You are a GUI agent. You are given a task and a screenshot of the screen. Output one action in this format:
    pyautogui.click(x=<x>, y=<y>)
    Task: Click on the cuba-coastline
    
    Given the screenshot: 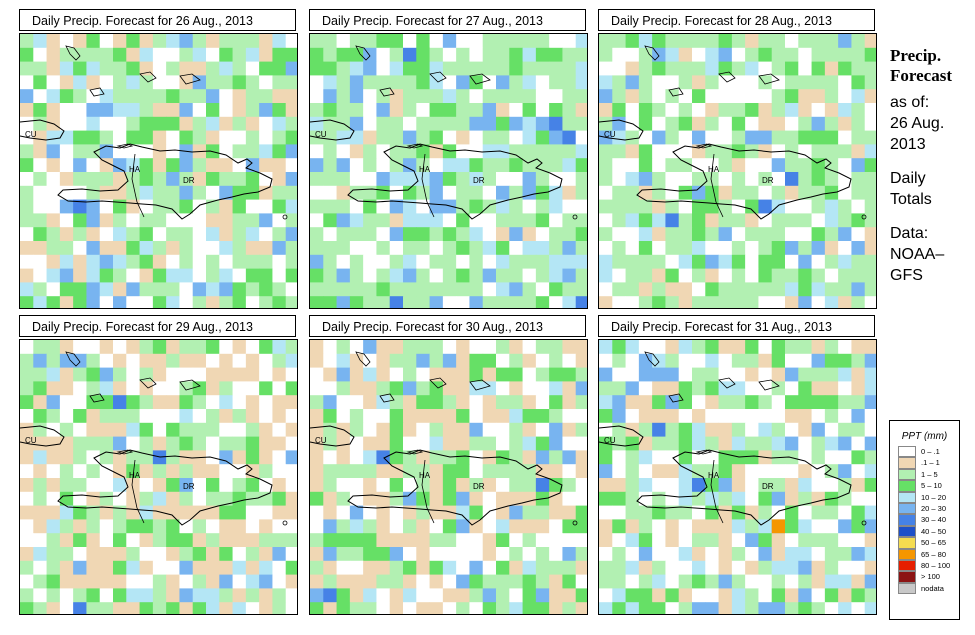 What is the action you would take?
    pyautogui.click(x=332, y=436)
    